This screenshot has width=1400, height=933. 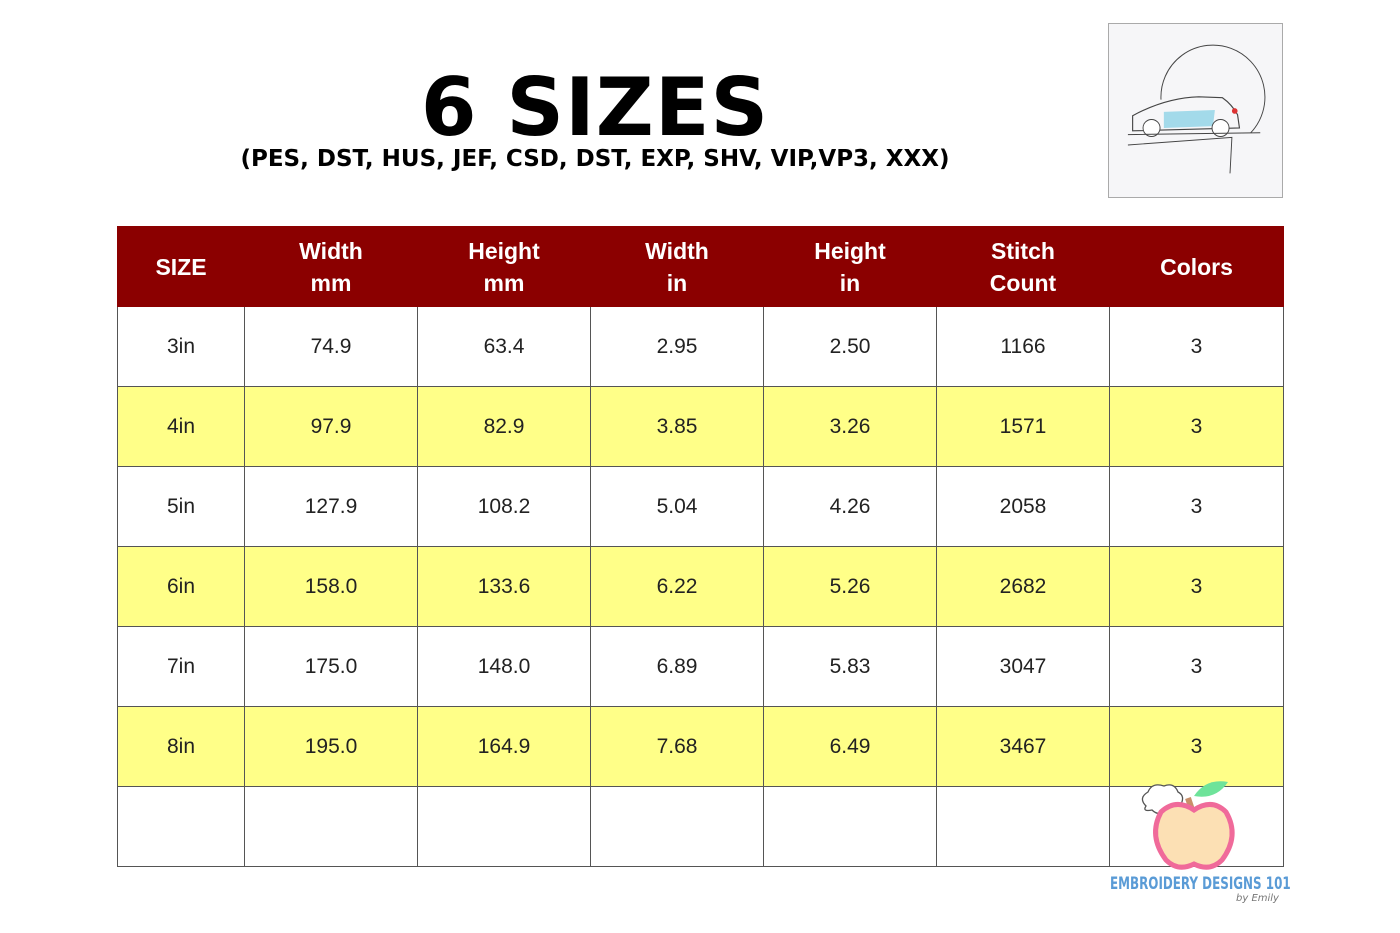 What do you see at coordinates (850, 266) in the screenshot?
I see `header-height-in: Height in` at bounding box center [850, 266].